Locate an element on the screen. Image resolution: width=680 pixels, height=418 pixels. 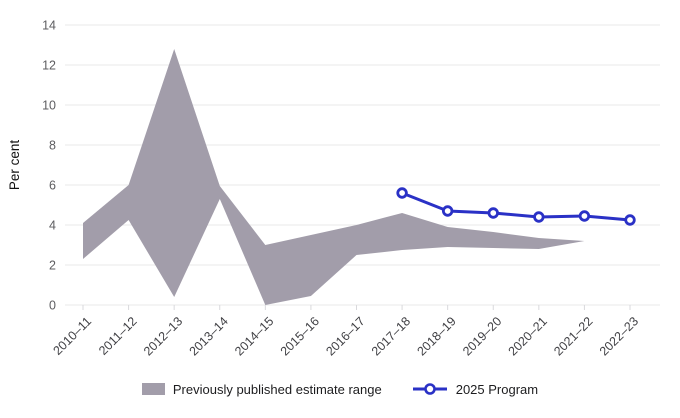
y-axis-title: Per cent is located at coordinates (14, 165).